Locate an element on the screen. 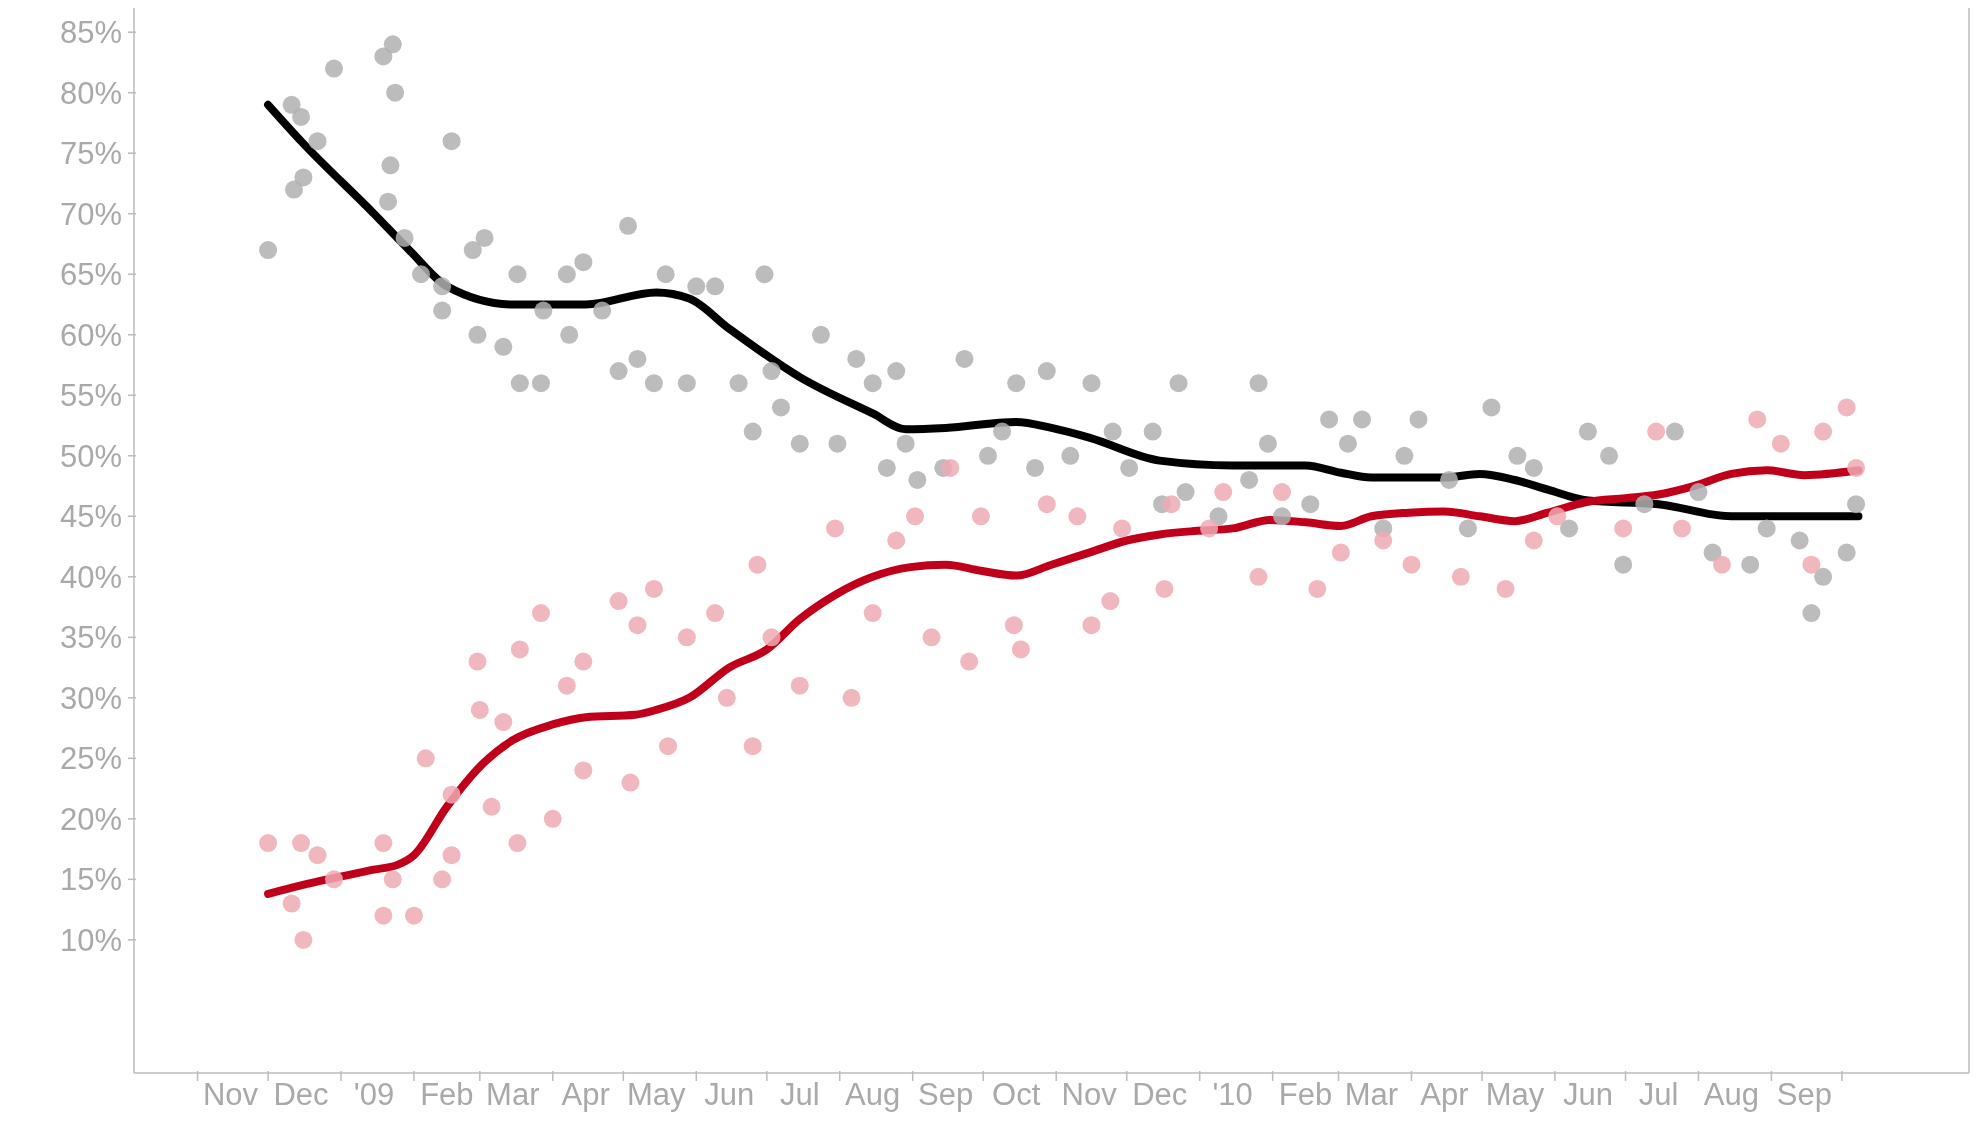 The width and height of the screenshot is (1988, 1141). y-tick-label: 85% is located at coordinates (90, 33).